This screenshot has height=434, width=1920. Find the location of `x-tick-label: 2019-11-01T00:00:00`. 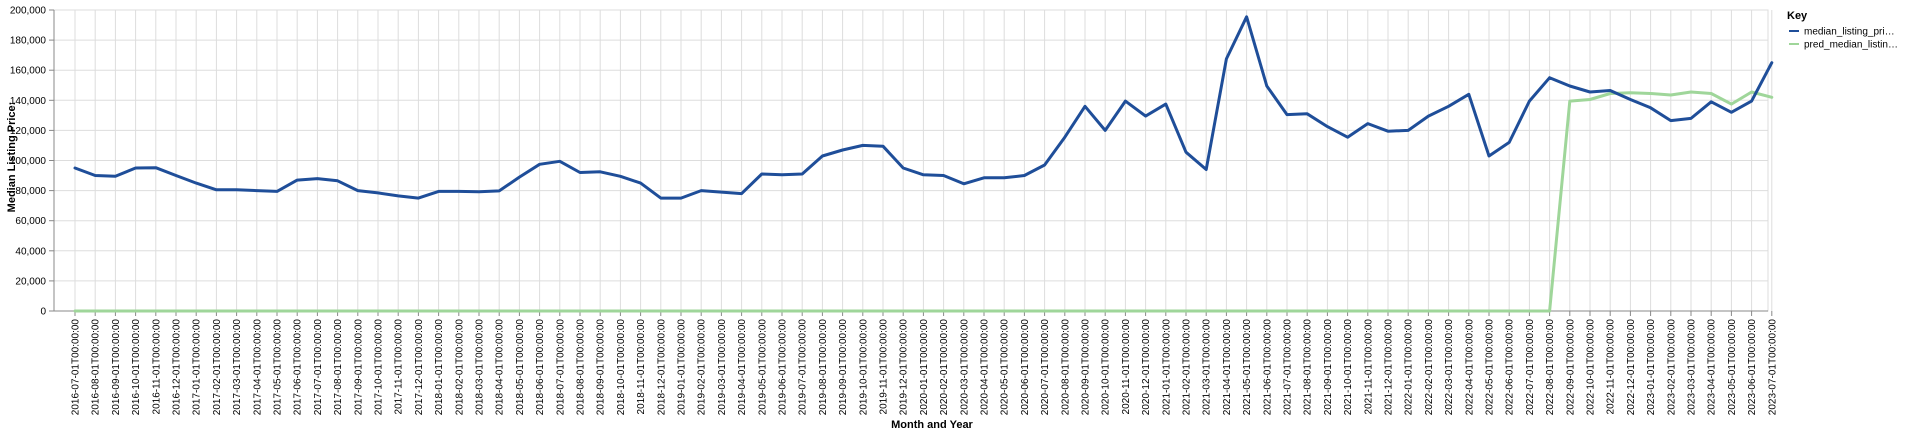

x-tick-label: 2019-11-01T00:00:00 is located at coordinates (884, 367).